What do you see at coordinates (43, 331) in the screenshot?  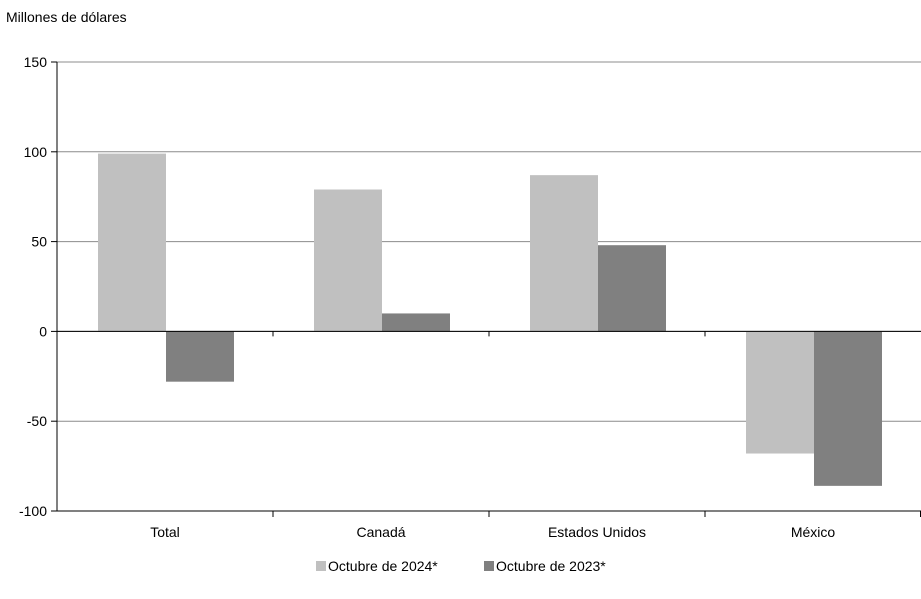 I see `y-tick-label: 0` at bounding box center [43, 331].